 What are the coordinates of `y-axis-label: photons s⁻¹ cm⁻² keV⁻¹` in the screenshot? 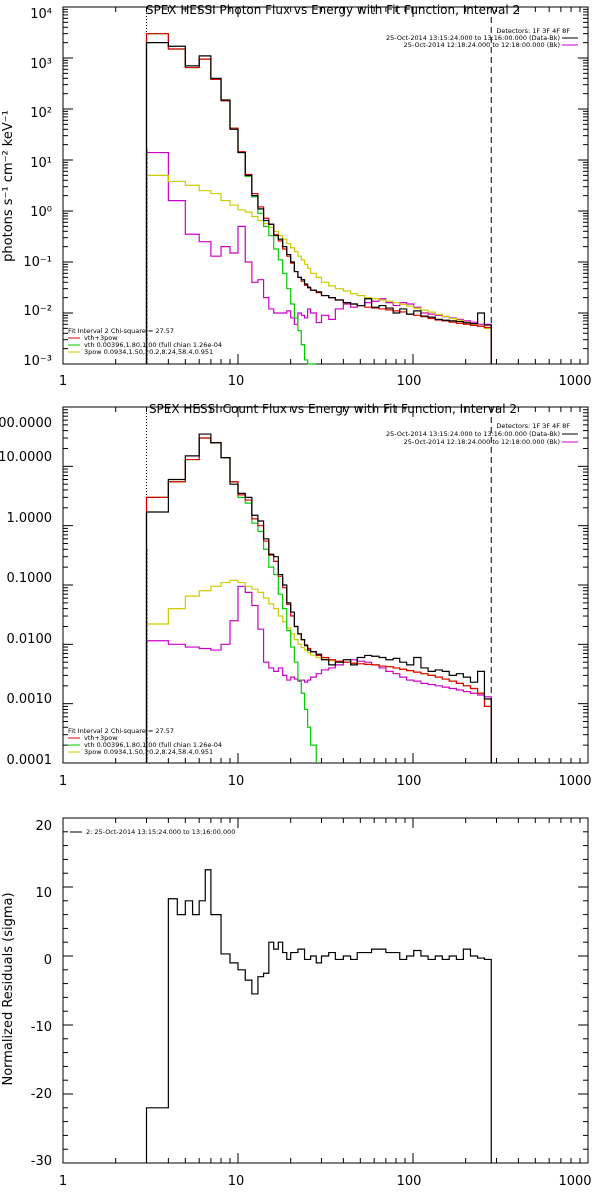 It's located at (8, 186).